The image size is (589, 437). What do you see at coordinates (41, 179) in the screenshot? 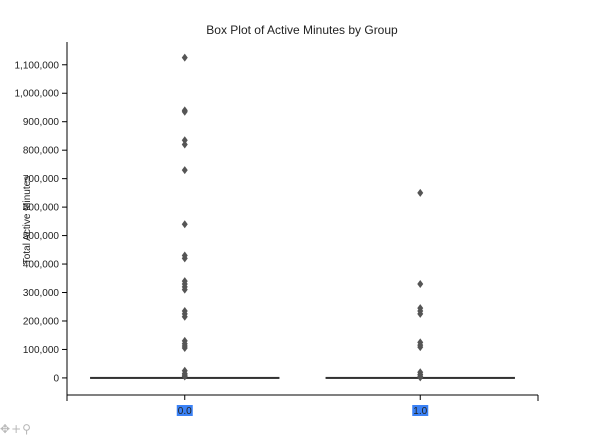
I see `y-tick-label: 700,000` at bounding box center [41, 179].